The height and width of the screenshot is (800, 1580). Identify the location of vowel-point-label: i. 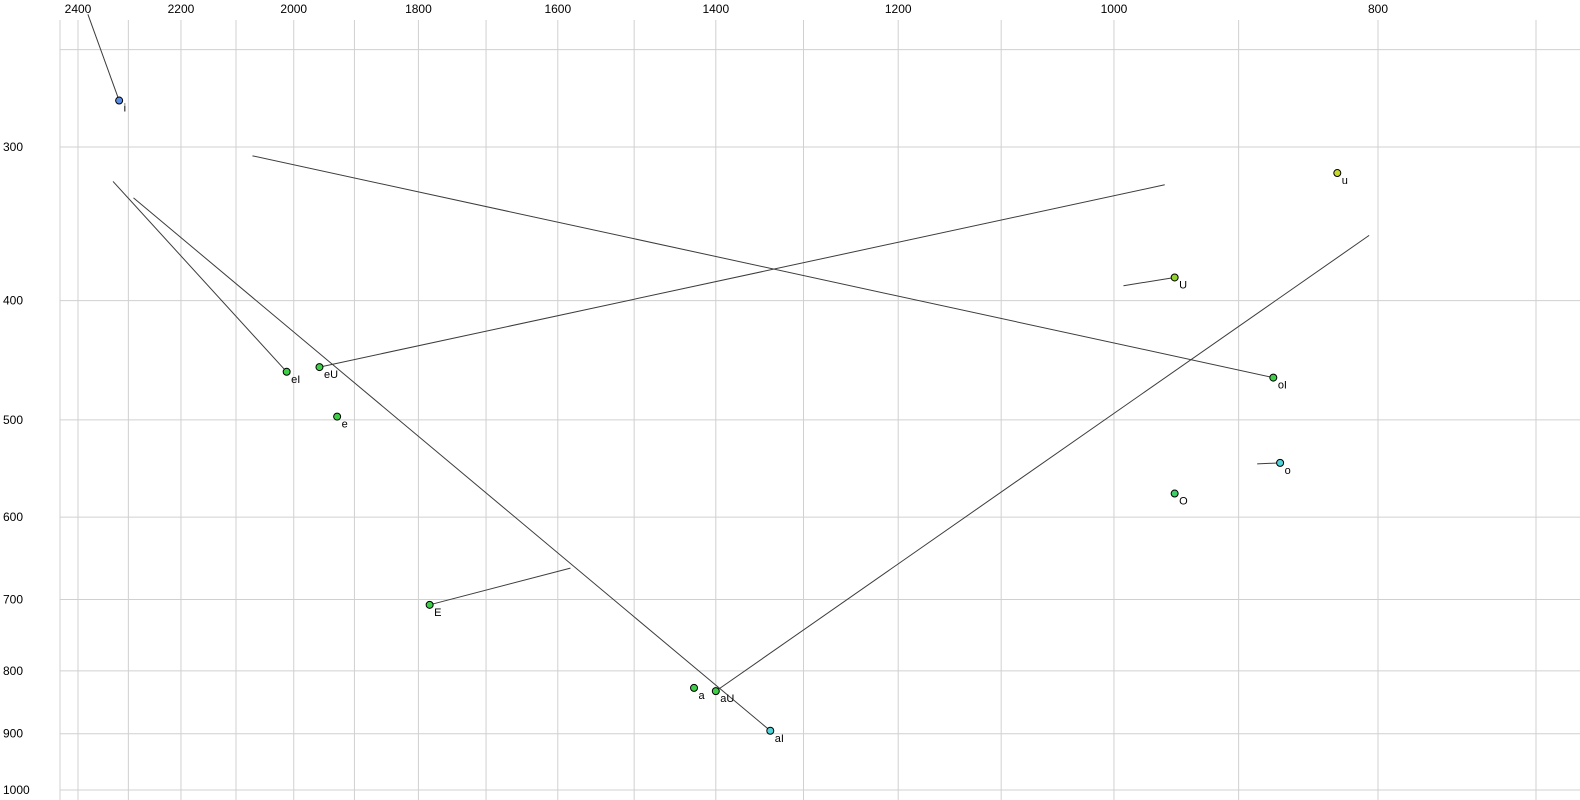
(125, 109).